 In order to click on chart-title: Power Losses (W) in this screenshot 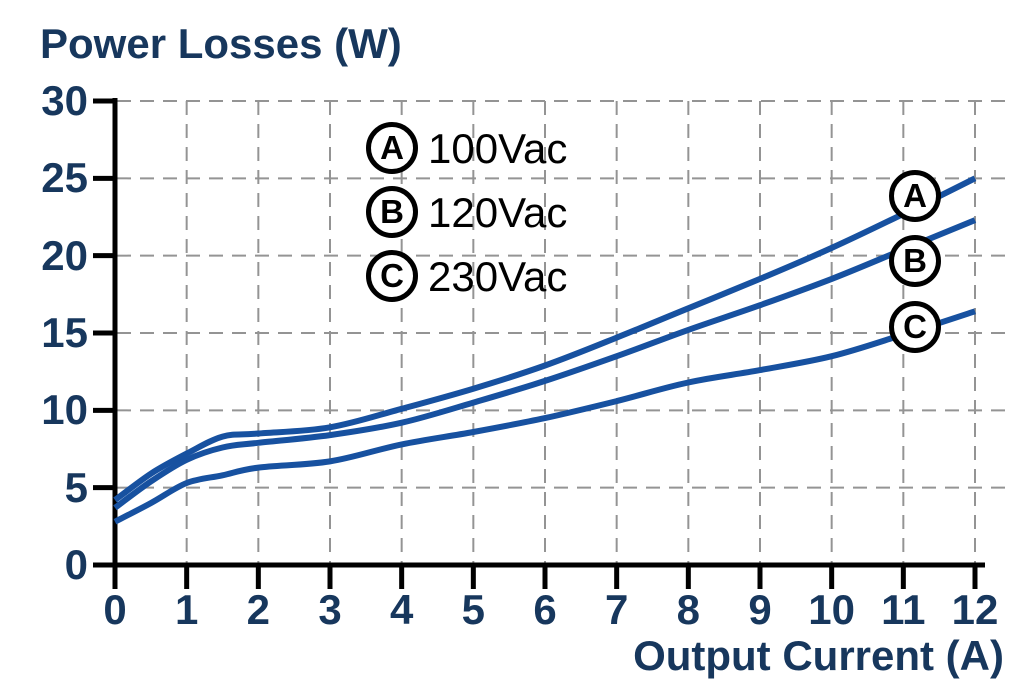, I will do `click(221, 43)`.